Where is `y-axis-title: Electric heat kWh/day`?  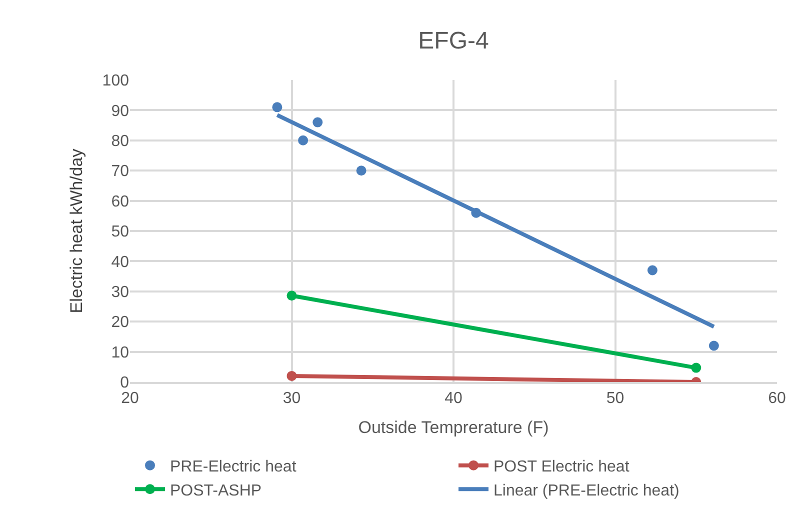 y-axis-title: Electric heat kWh/day is located at coordinates (76, 231).